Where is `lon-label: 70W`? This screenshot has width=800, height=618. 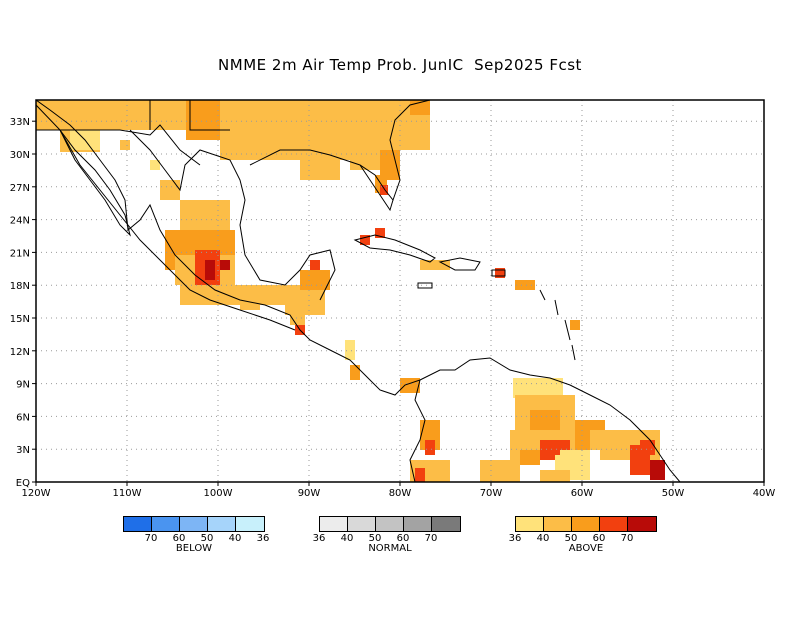
lon-label: 70W is located at coordinates (491, 493).